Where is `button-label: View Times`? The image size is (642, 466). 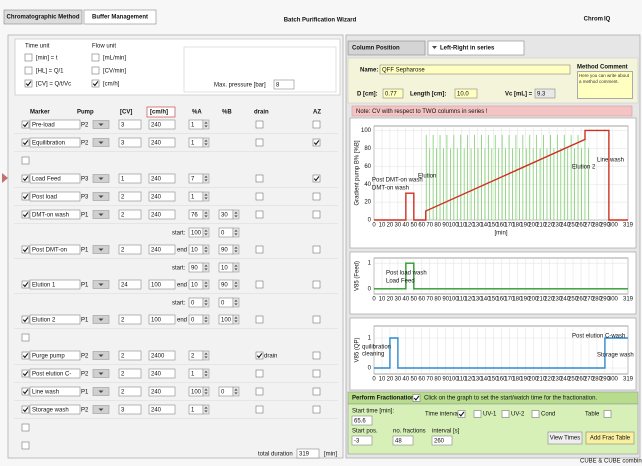
button-label: View Times is located at coordinates (565, 439).